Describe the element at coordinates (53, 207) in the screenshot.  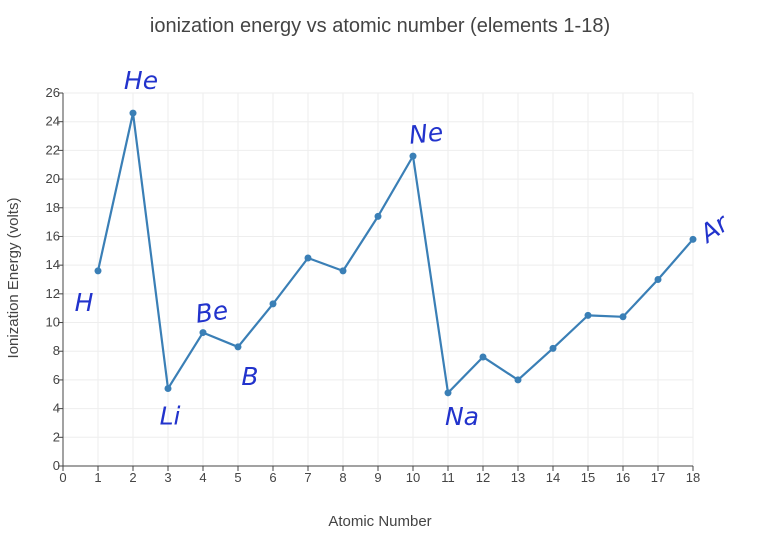
I see `y-tick-label: 18` at that location.